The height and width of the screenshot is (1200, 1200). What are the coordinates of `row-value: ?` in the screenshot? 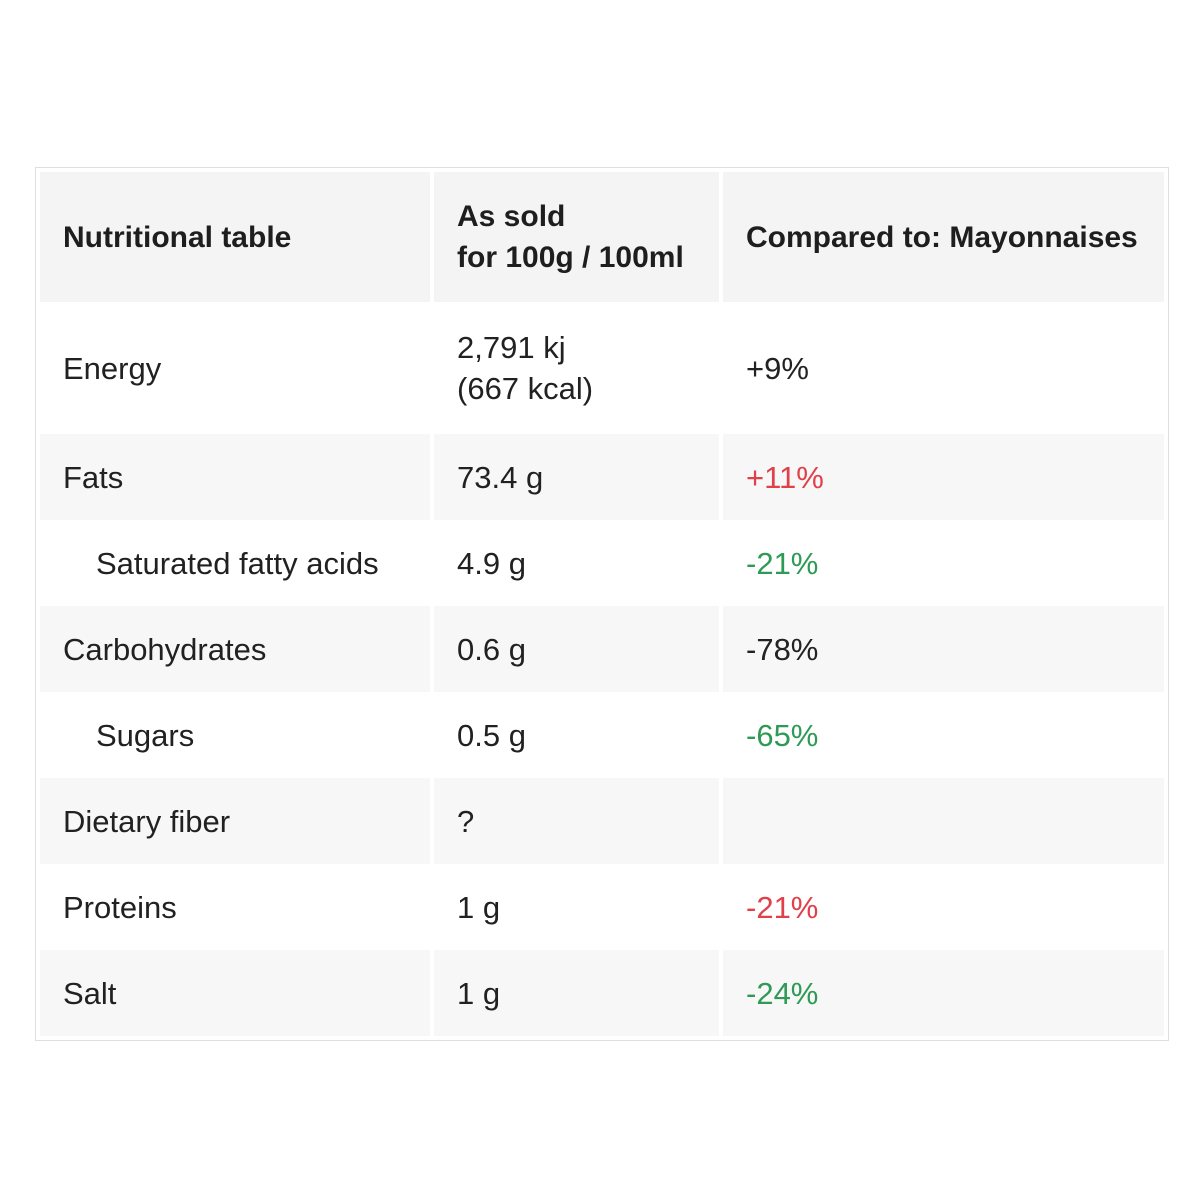 It's located at (576, 821).